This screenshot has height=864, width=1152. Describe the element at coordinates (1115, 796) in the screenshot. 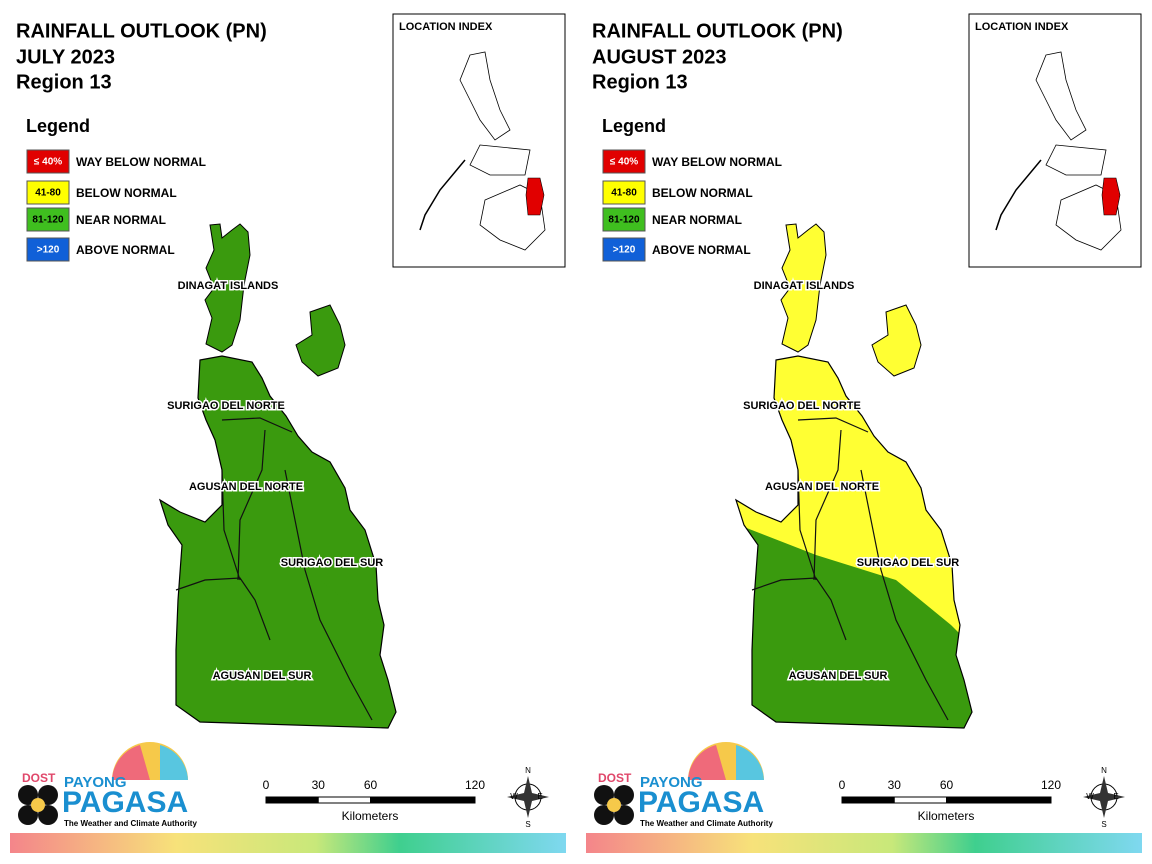

I see `compass-letter: E` at that location.